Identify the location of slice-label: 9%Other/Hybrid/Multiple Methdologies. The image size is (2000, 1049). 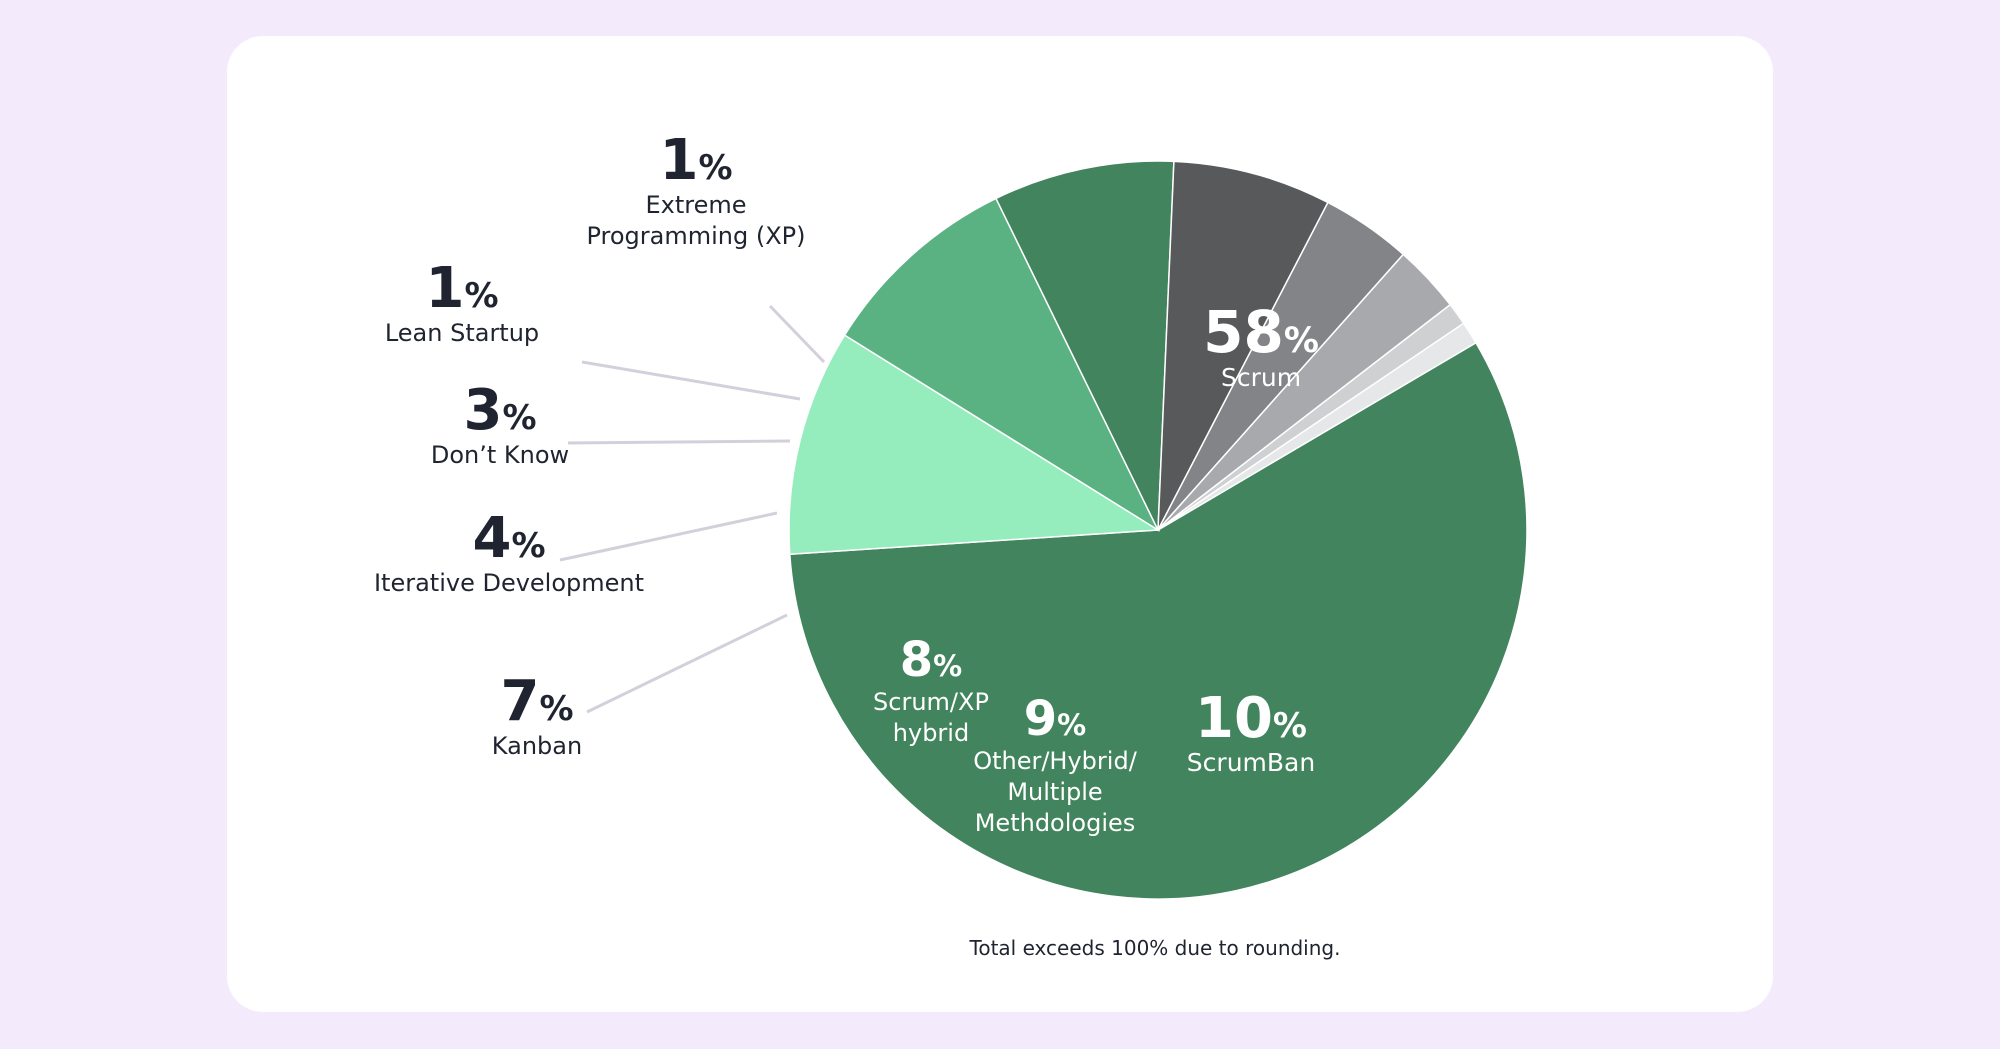
(1055, 764).